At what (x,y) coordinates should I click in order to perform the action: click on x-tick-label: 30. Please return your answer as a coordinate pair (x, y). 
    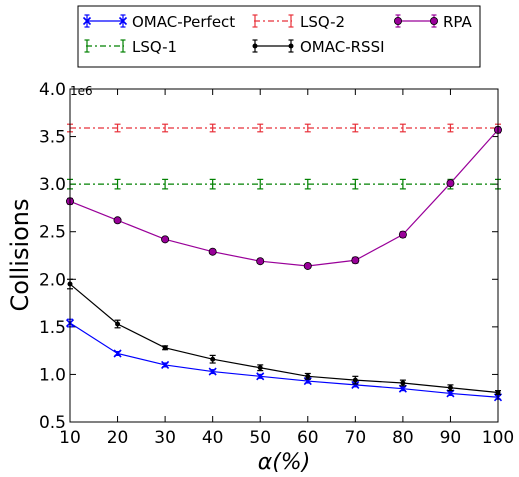
    Looking at the image, I should click on (165, 438).